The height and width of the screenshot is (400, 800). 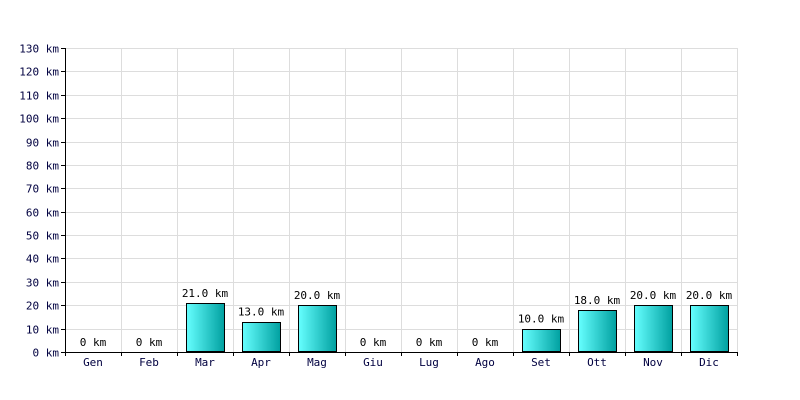 I want to click on data-label-giu: 0 km, so click(x=373, y=342).